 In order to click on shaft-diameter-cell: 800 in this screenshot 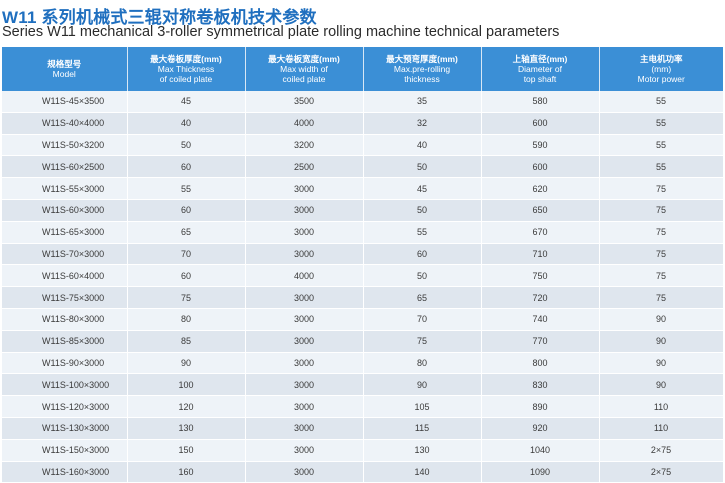, I will do `click(540, 363)`.